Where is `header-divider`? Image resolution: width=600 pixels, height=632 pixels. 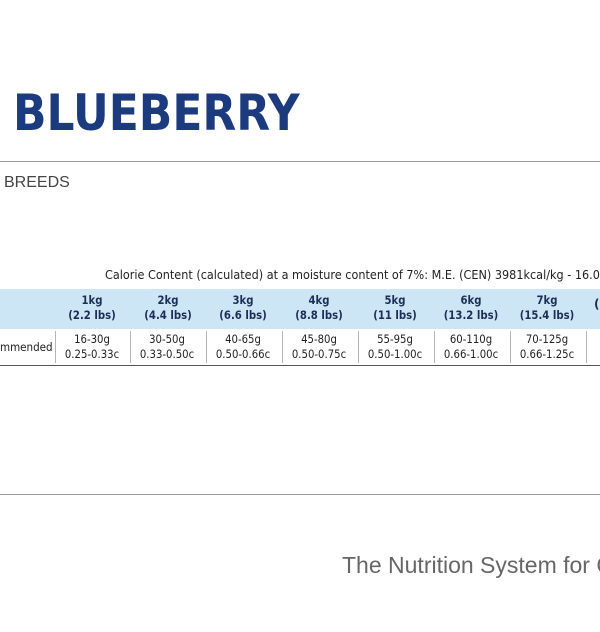 header-divider is located at coordinates (300, 161).